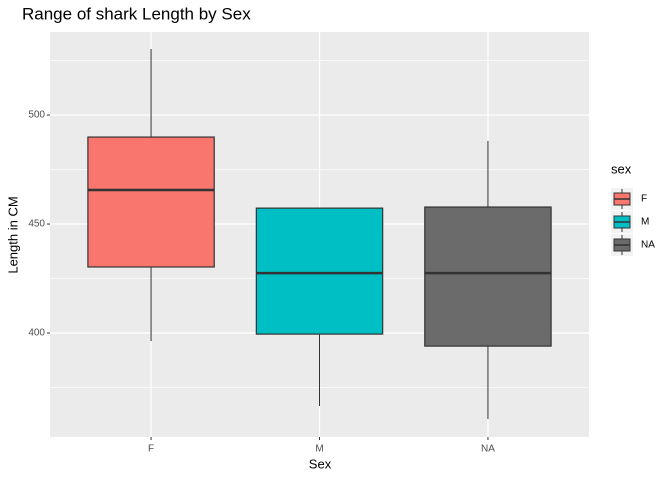 The height and width of the screenshot is (480, 672). What do you see at coordinates (151, 449) in the screenshot?
I see `x-tick-label: F` at bounding box center [151, 449].